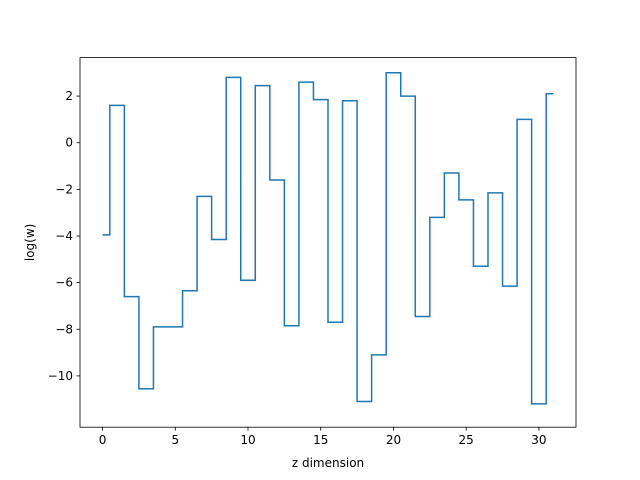 Image resolution: width=640 pixels, height=480 pixels. I want to click on x-axis-label: z dimension, so click(328, 463).